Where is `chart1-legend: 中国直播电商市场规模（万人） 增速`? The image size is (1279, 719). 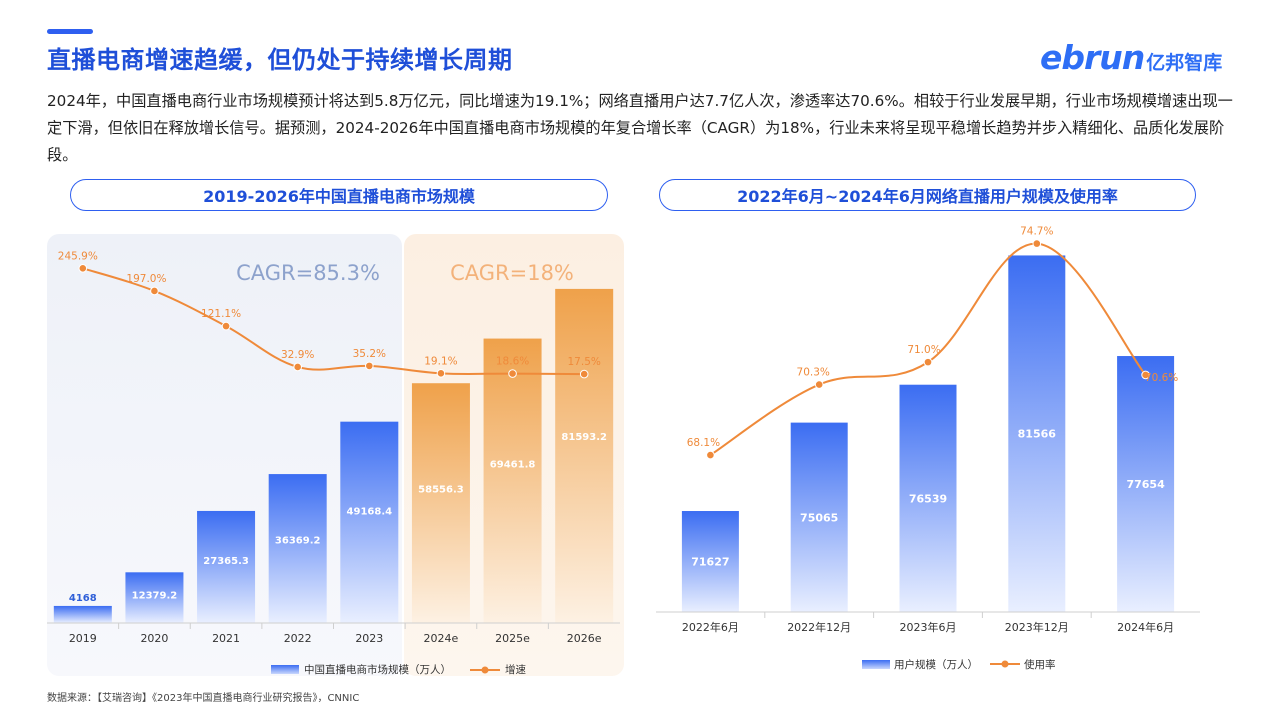
chart1-legend: 中国直播电商市场规模（万人） 增速 is located at coordinates (398, 669).